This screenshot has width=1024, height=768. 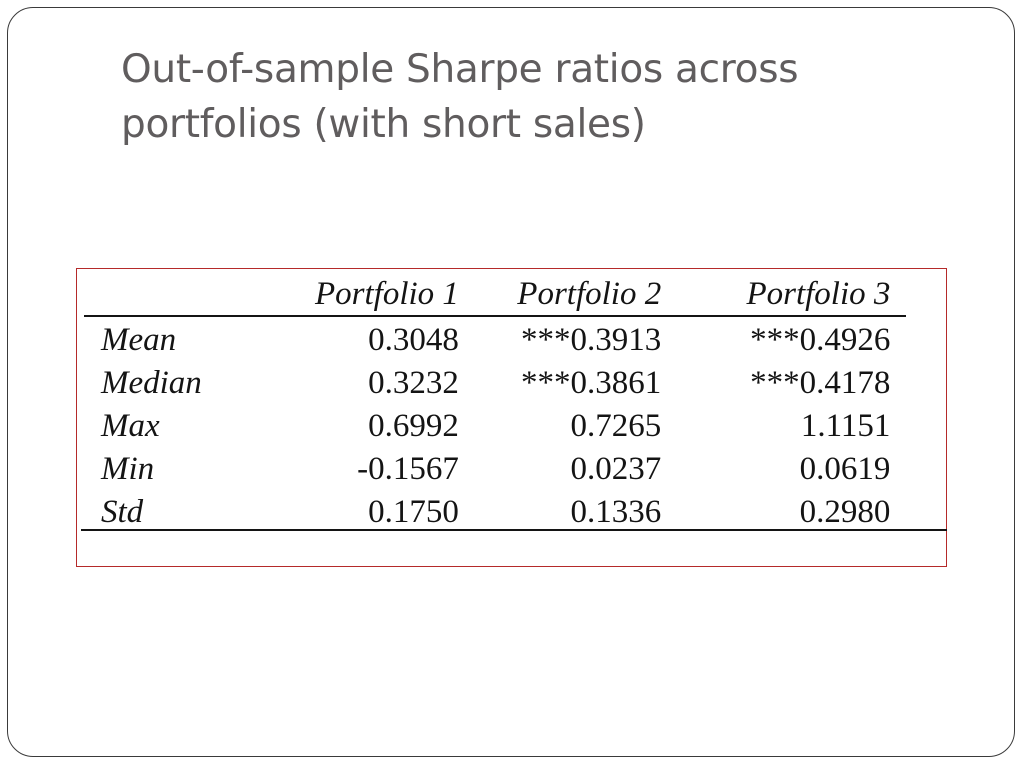 What do you see at coordinates (413, 340) in the screenshot?
I see `cell-mean-portfolio-1: 0.3048` at bounding box center [413, 340].